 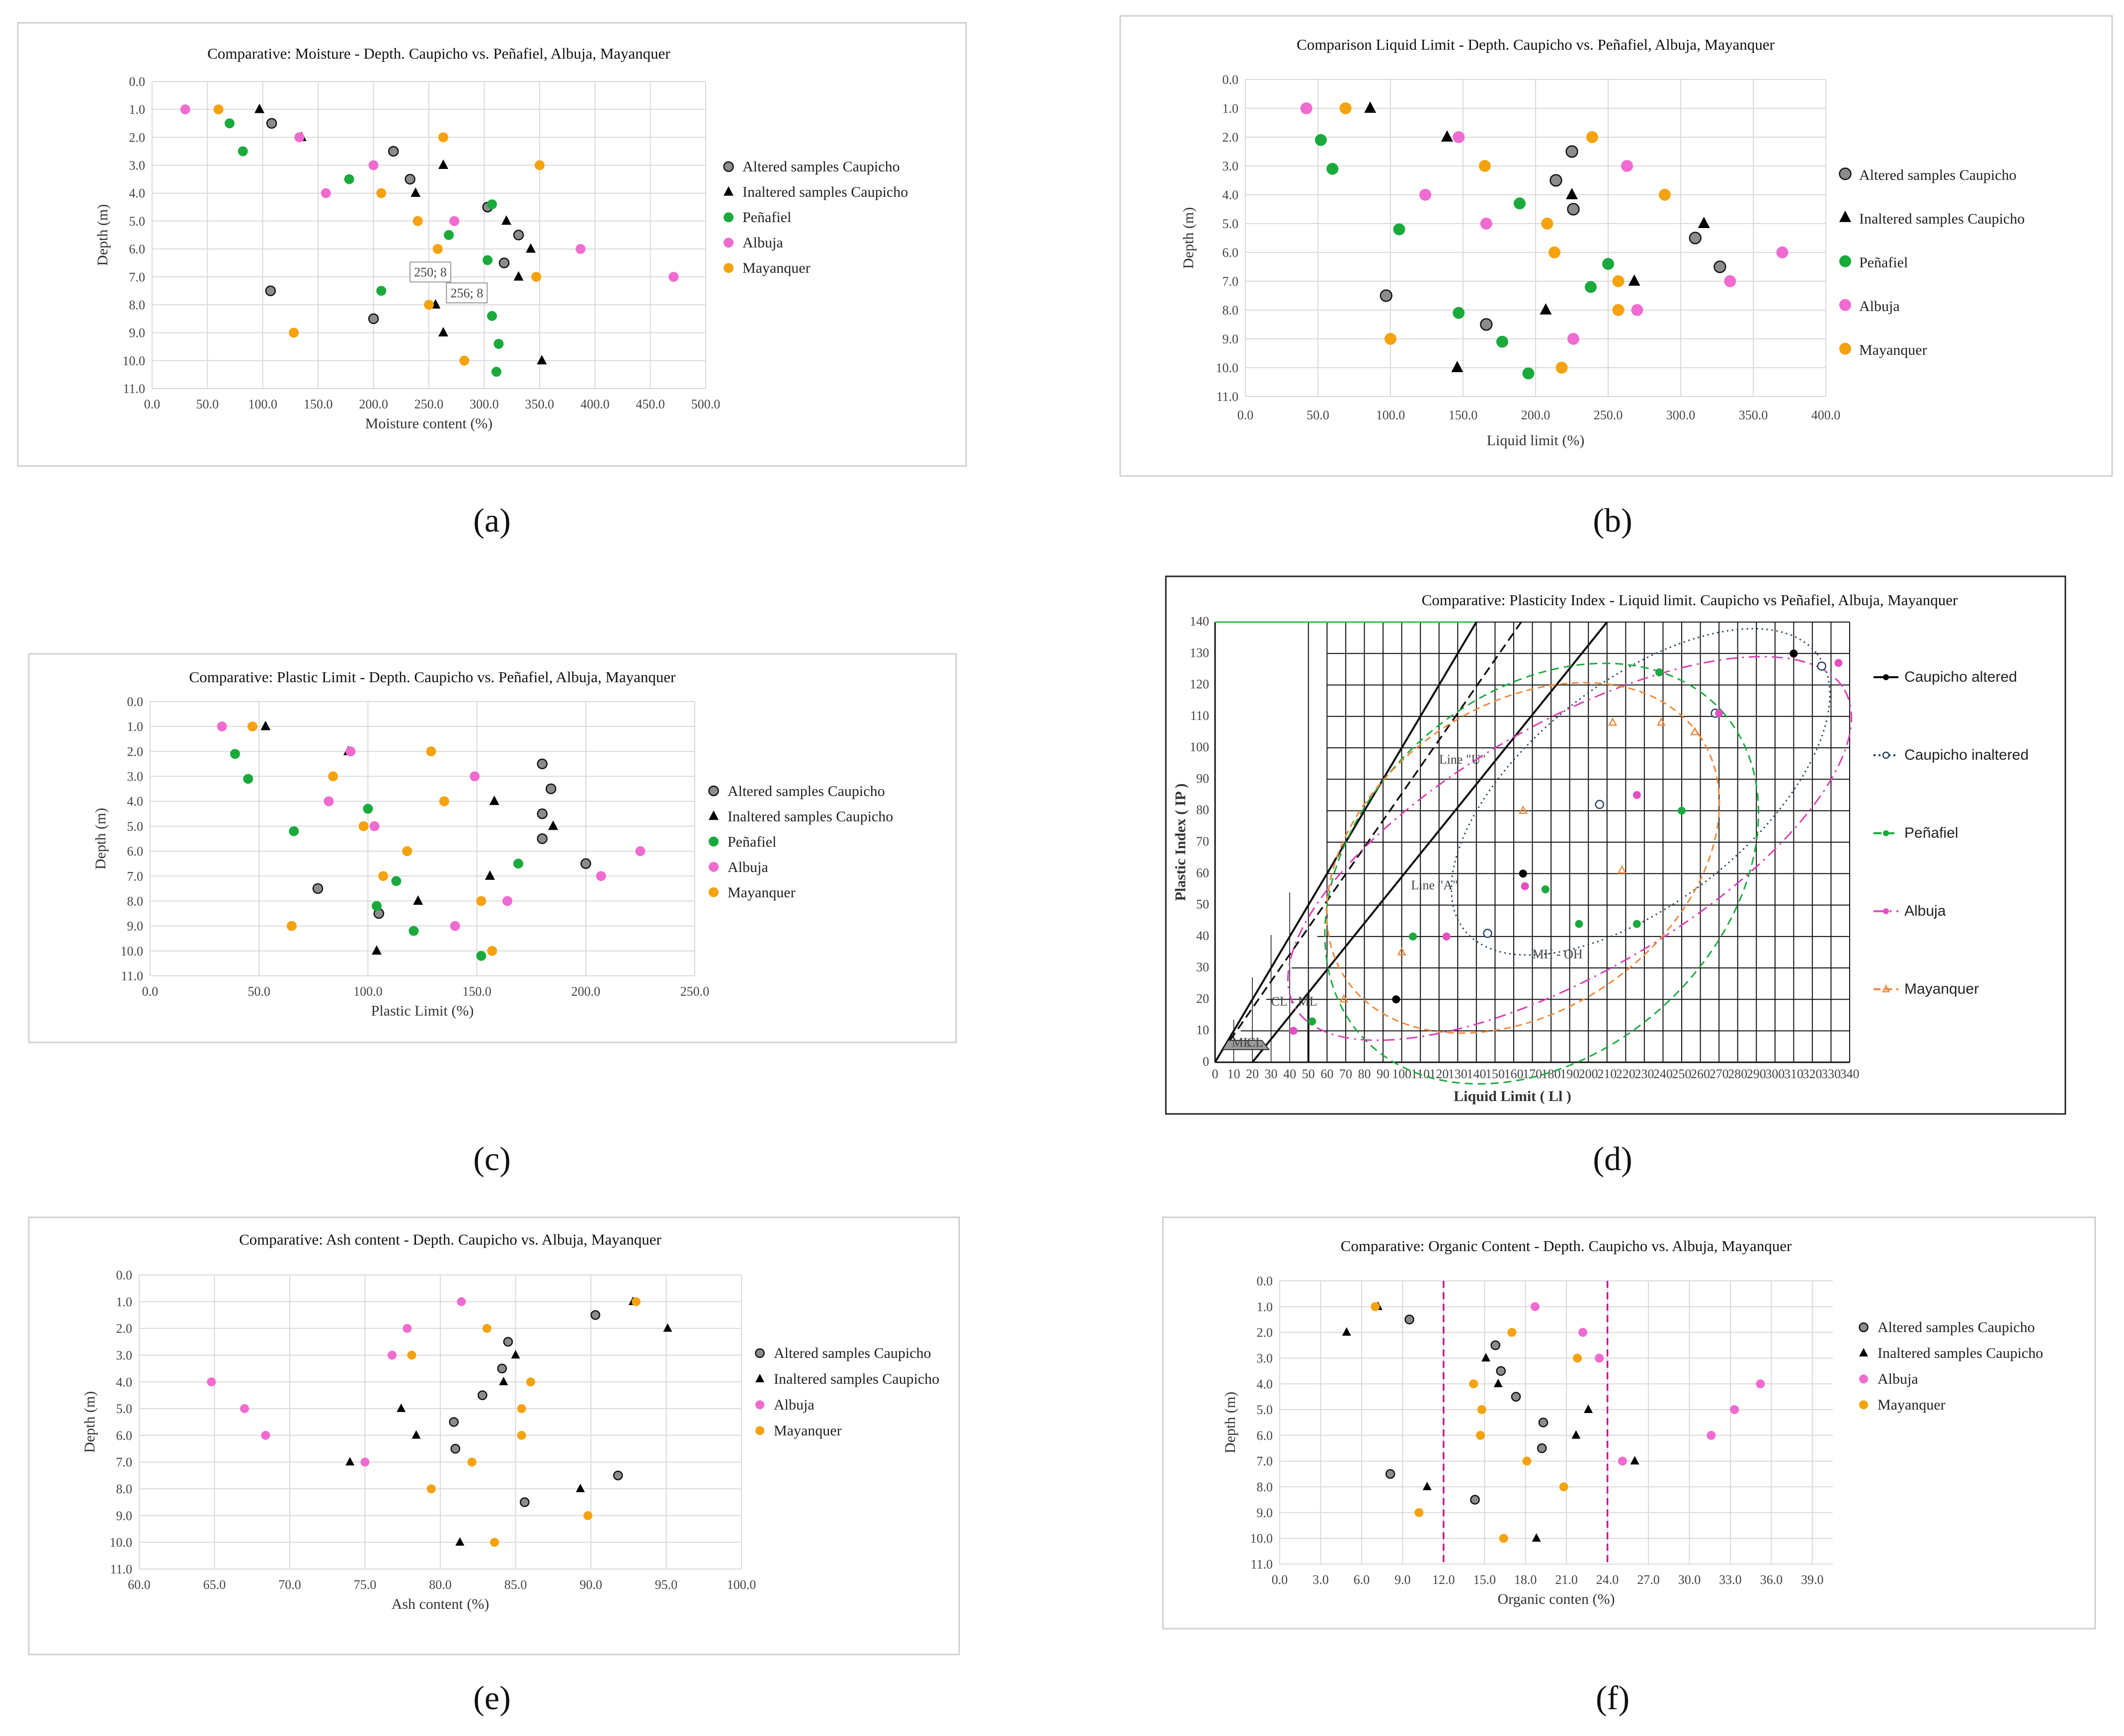 I want to click on y-tick-label: 0.0, so click(x=124, y=1275).